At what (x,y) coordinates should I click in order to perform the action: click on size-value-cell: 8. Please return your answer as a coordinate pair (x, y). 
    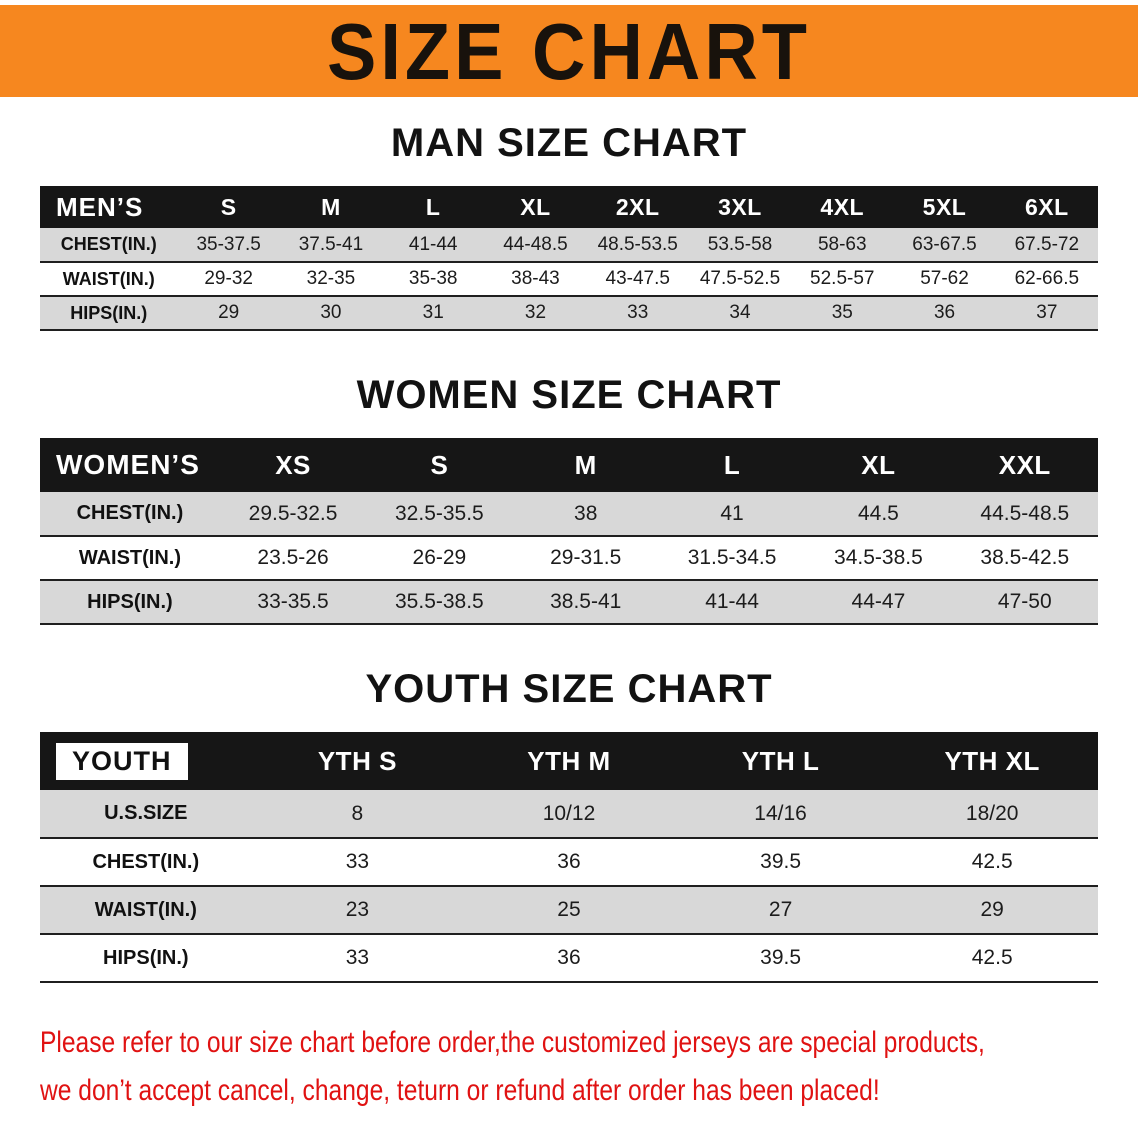
    Looking at the image, I should click on (357, 813).